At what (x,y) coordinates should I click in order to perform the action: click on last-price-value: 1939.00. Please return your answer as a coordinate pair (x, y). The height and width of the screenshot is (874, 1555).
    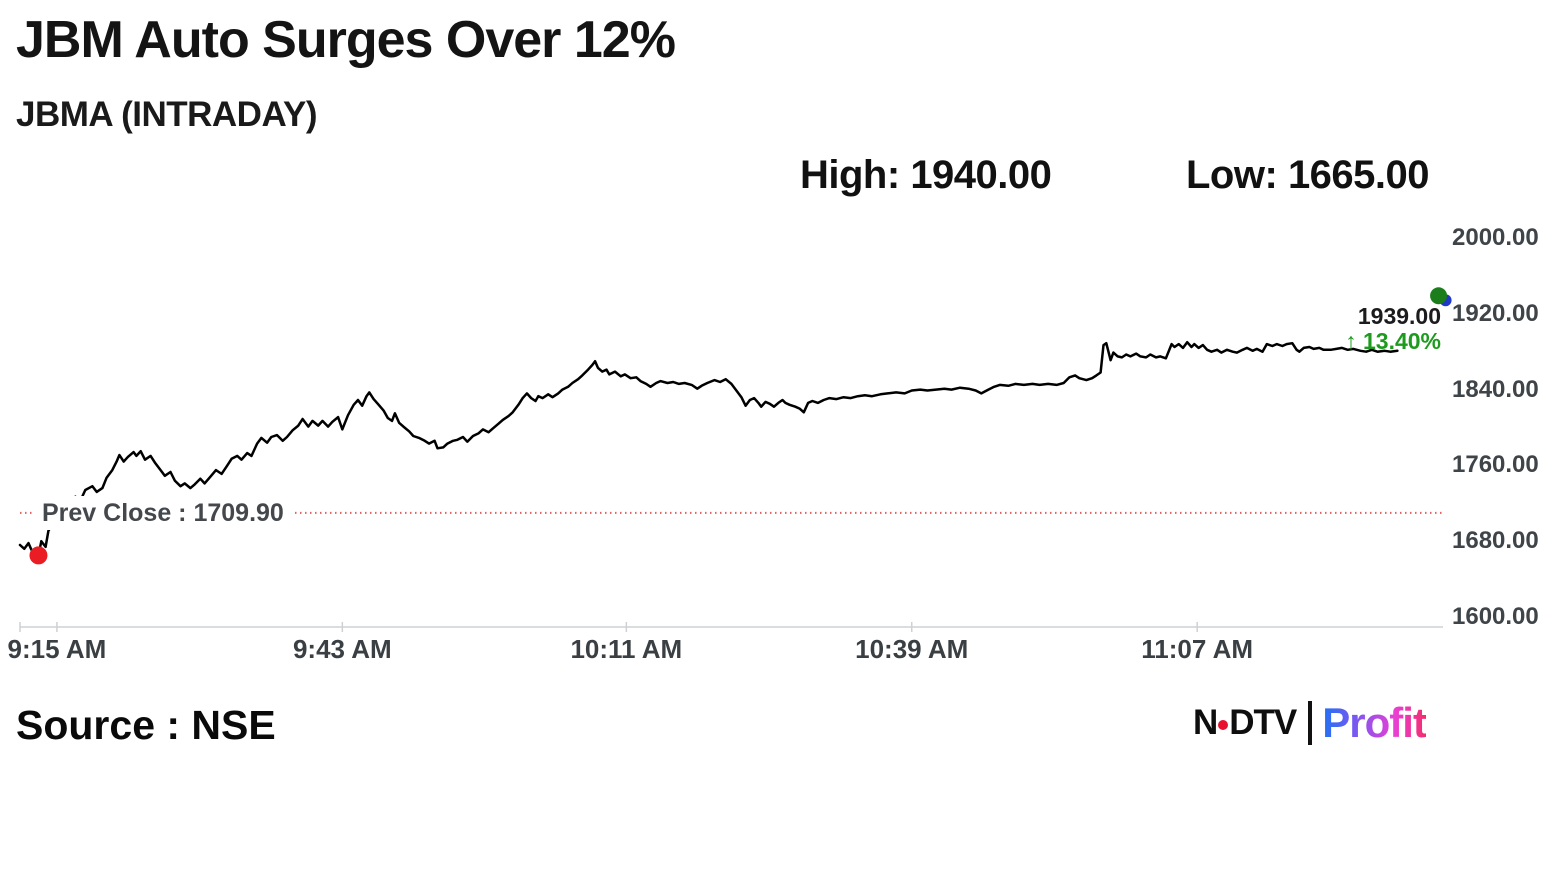
    Looking at the image, I should click on (1399, 316).